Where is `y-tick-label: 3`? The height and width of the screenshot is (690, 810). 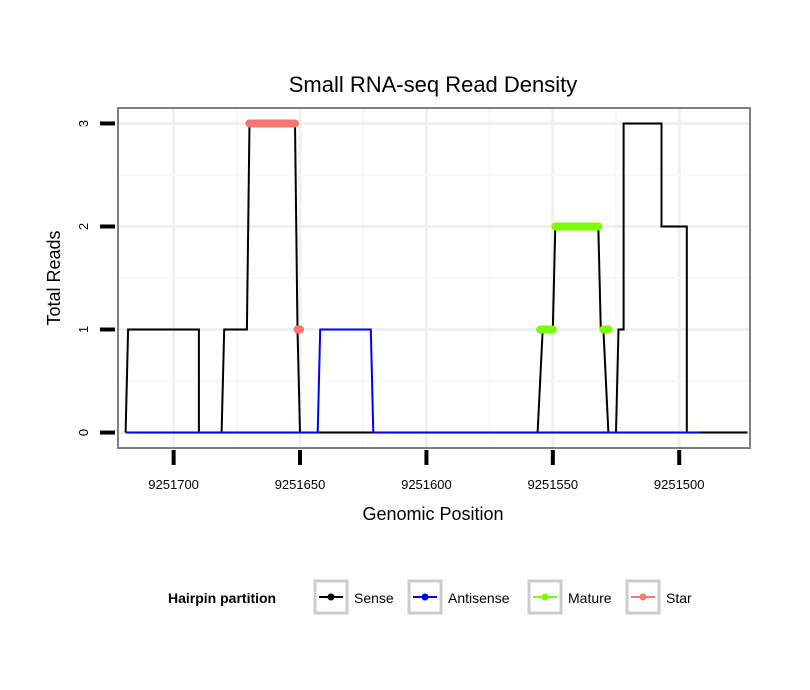
y-tick-label: 3 is located at coordinates (83, 123).